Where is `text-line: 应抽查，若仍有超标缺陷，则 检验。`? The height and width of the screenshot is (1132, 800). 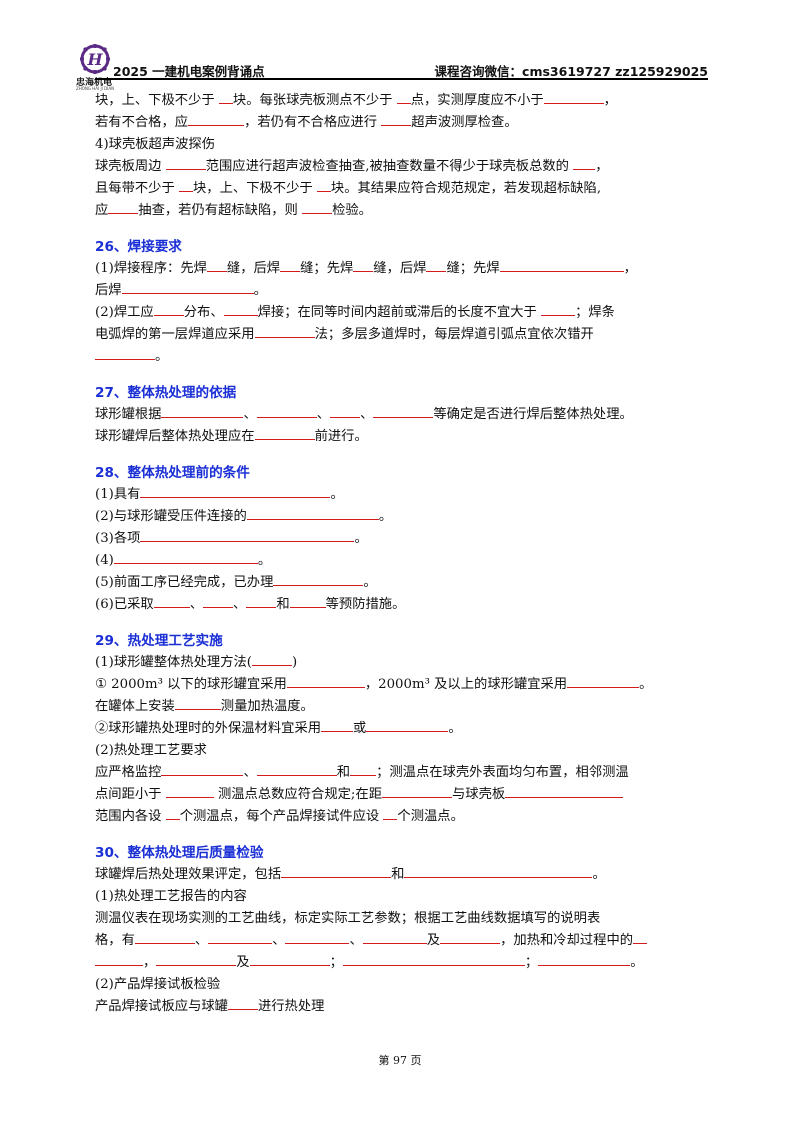 text-line: 应抽查，若仍有超标缺陷，则 检验。 is located at coordinates (402, 211).